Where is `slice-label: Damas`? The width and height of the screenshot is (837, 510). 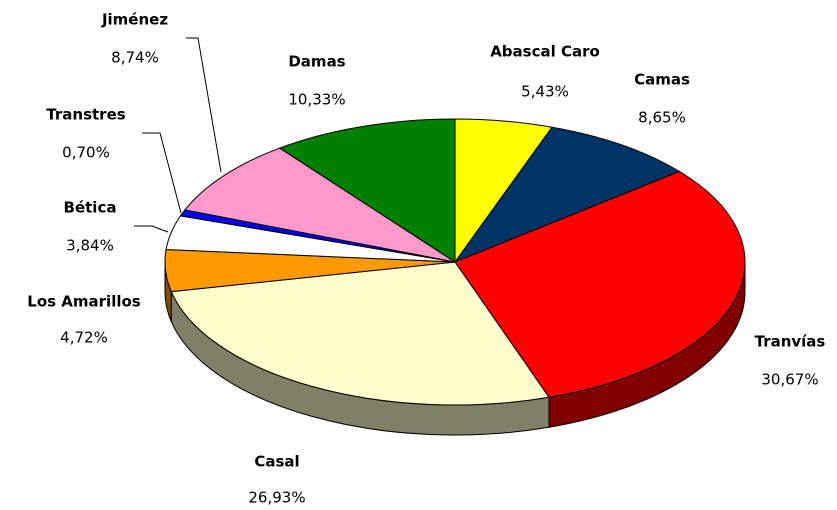 slice-label: Damas is located at coordinates (316, 62).